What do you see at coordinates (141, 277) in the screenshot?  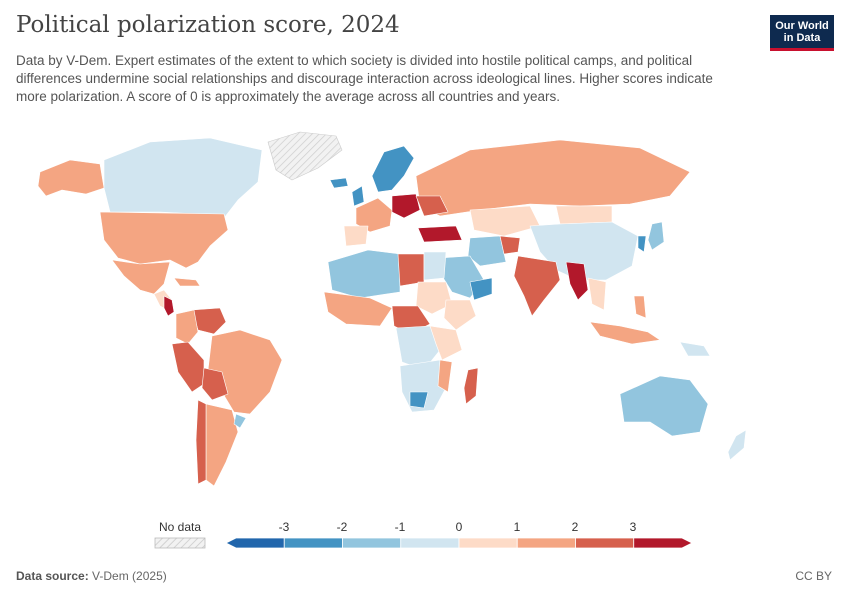 I see `region-mexico` at bounding box center [141, 277].